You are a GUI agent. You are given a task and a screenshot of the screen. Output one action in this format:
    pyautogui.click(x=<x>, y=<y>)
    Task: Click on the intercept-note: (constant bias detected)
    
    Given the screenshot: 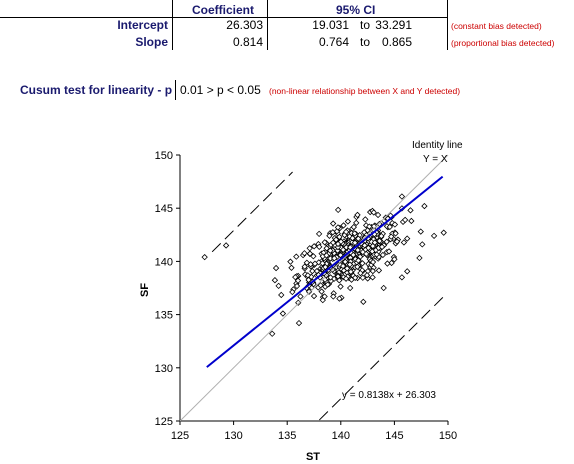 What is the action you would take?
    pyautogui.click(x=496, y=26)
    